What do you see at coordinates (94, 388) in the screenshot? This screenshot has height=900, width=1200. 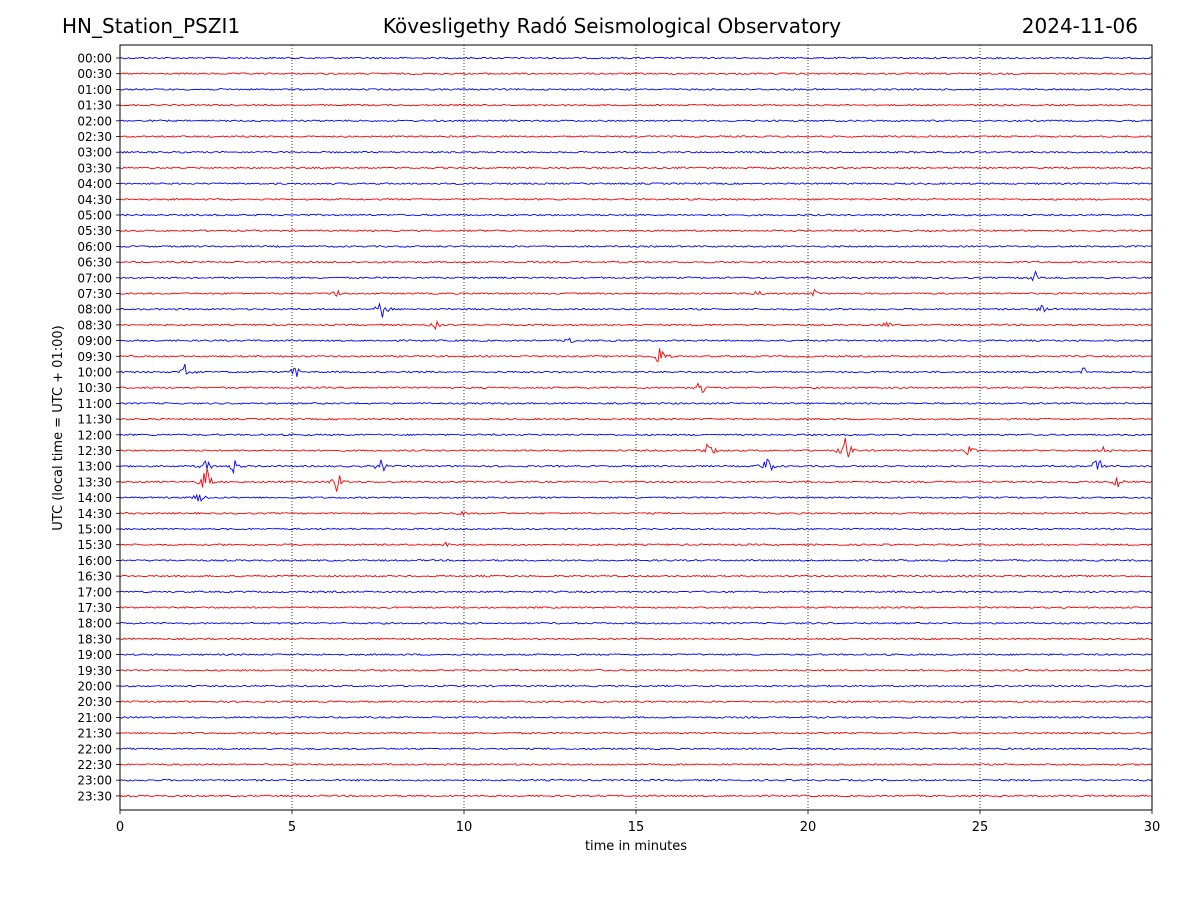 I see `y-tick-label: 10:30` at bounding box center [94, 388].